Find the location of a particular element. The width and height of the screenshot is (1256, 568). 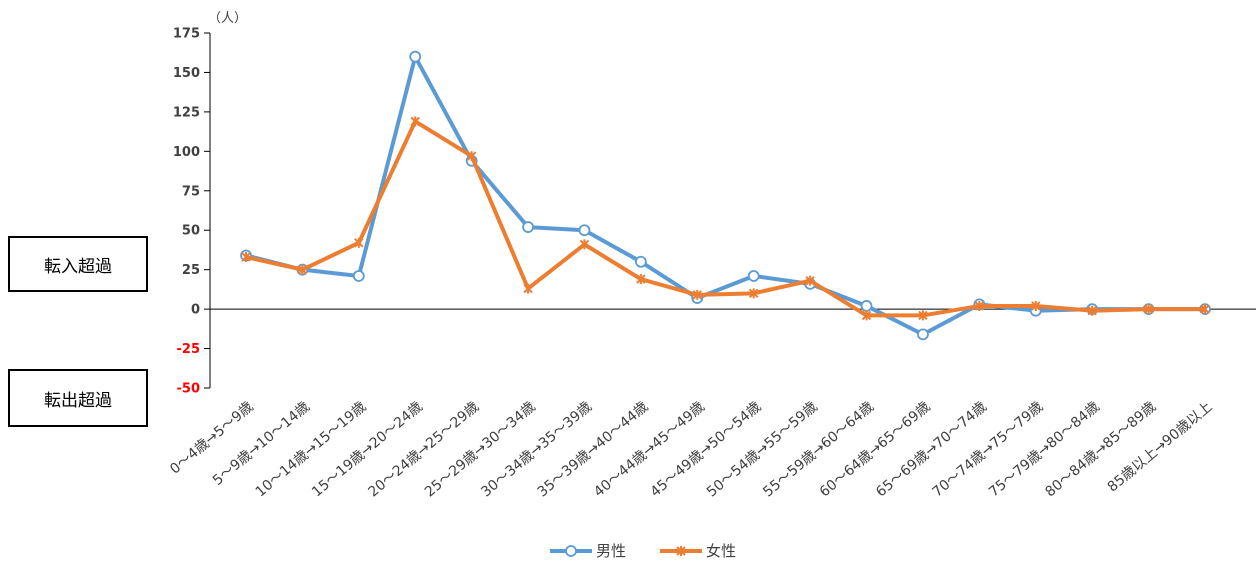

x-tick-label: 75～79歳→80～84歳 is located at coordinates (1044, 450).